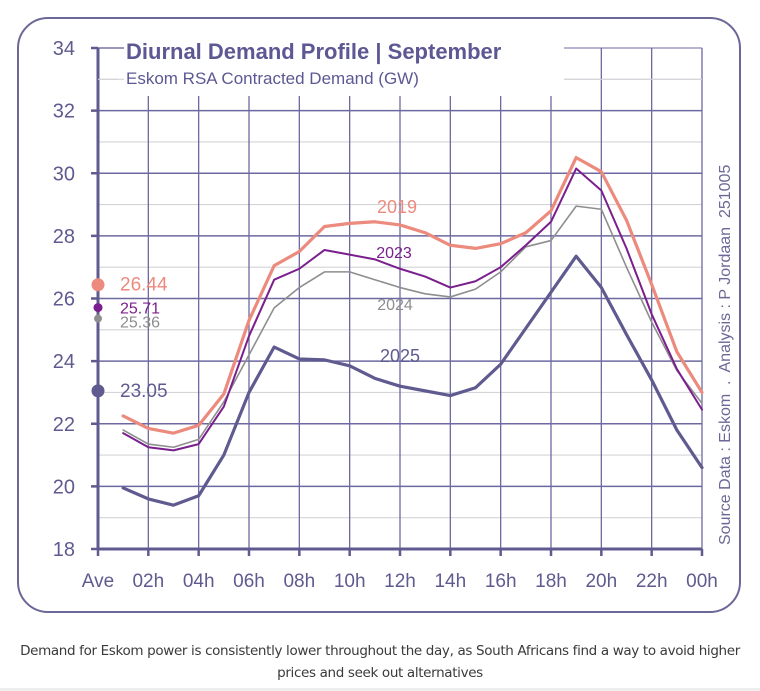 The height and width of the screenshot is (691, 760). I want to click on y-tick-label: 32, so click(64, 112).